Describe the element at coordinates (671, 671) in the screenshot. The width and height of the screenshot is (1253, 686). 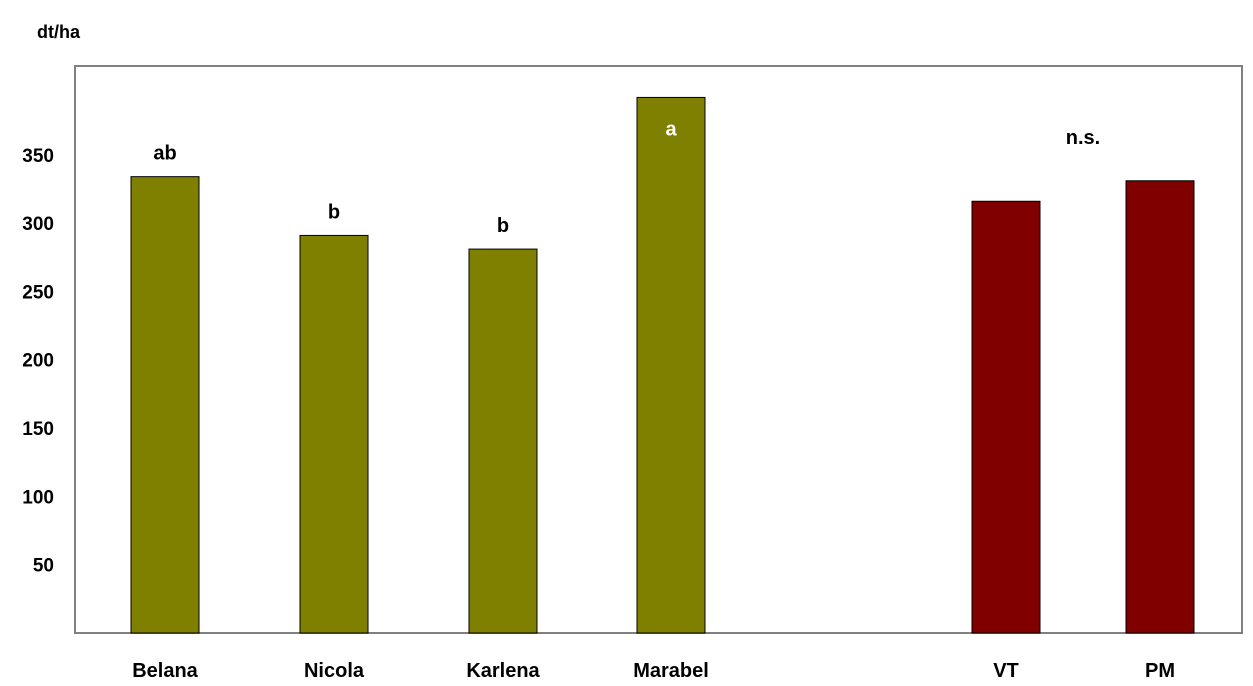
I see `category-label: Marabel` at that location.